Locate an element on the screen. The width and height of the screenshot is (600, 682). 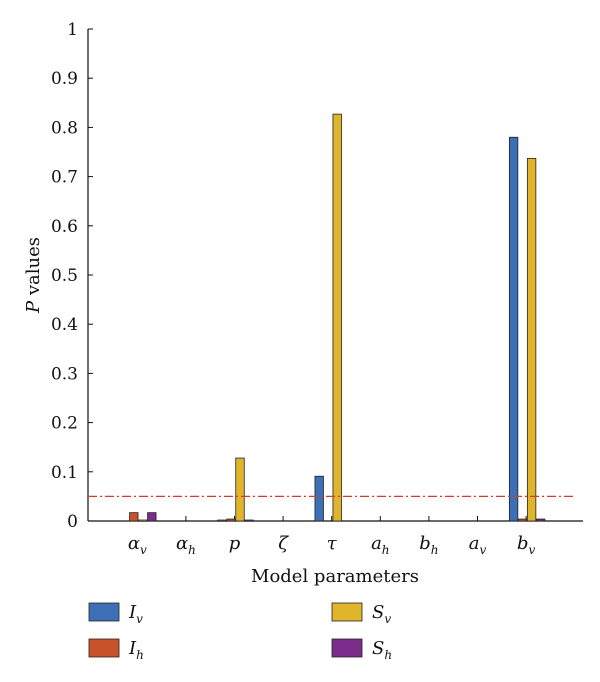
legend-label: Iv is located at coordinates (135, 614).